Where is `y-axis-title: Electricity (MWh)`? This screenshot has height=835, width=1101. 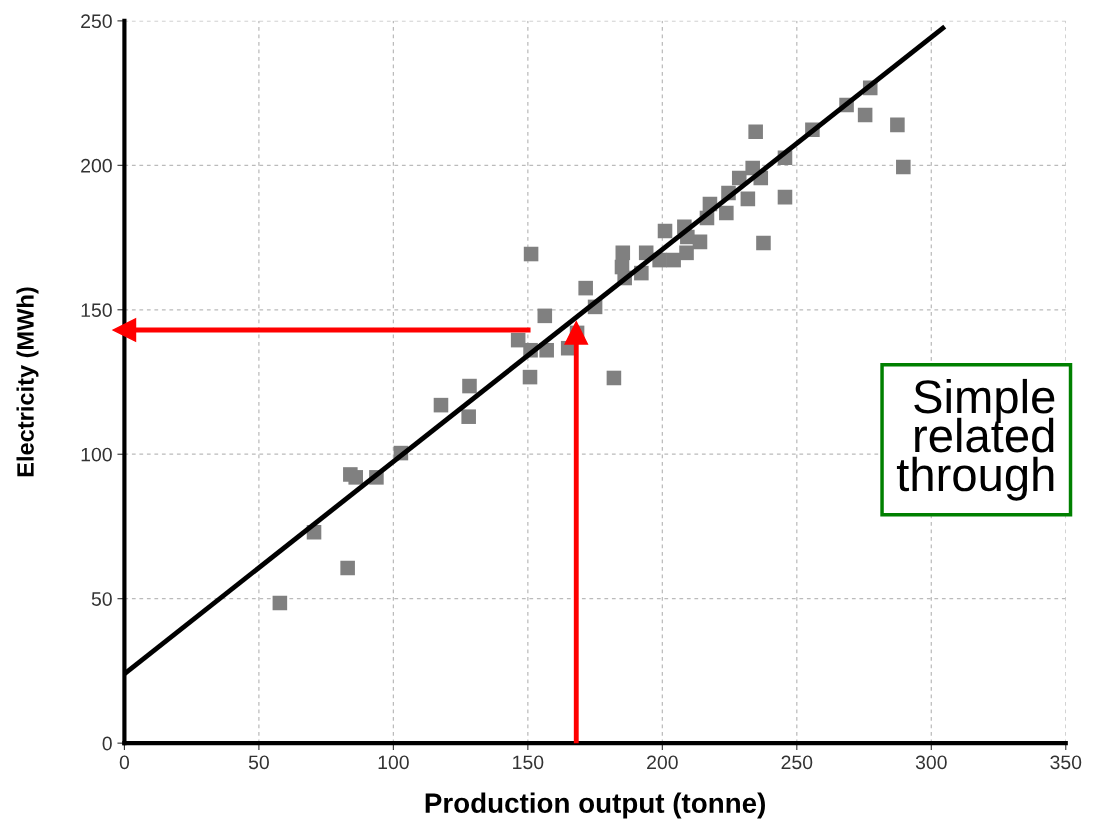
y-axis-title: Electricity (MWh) is located at coordinates (27, 382).